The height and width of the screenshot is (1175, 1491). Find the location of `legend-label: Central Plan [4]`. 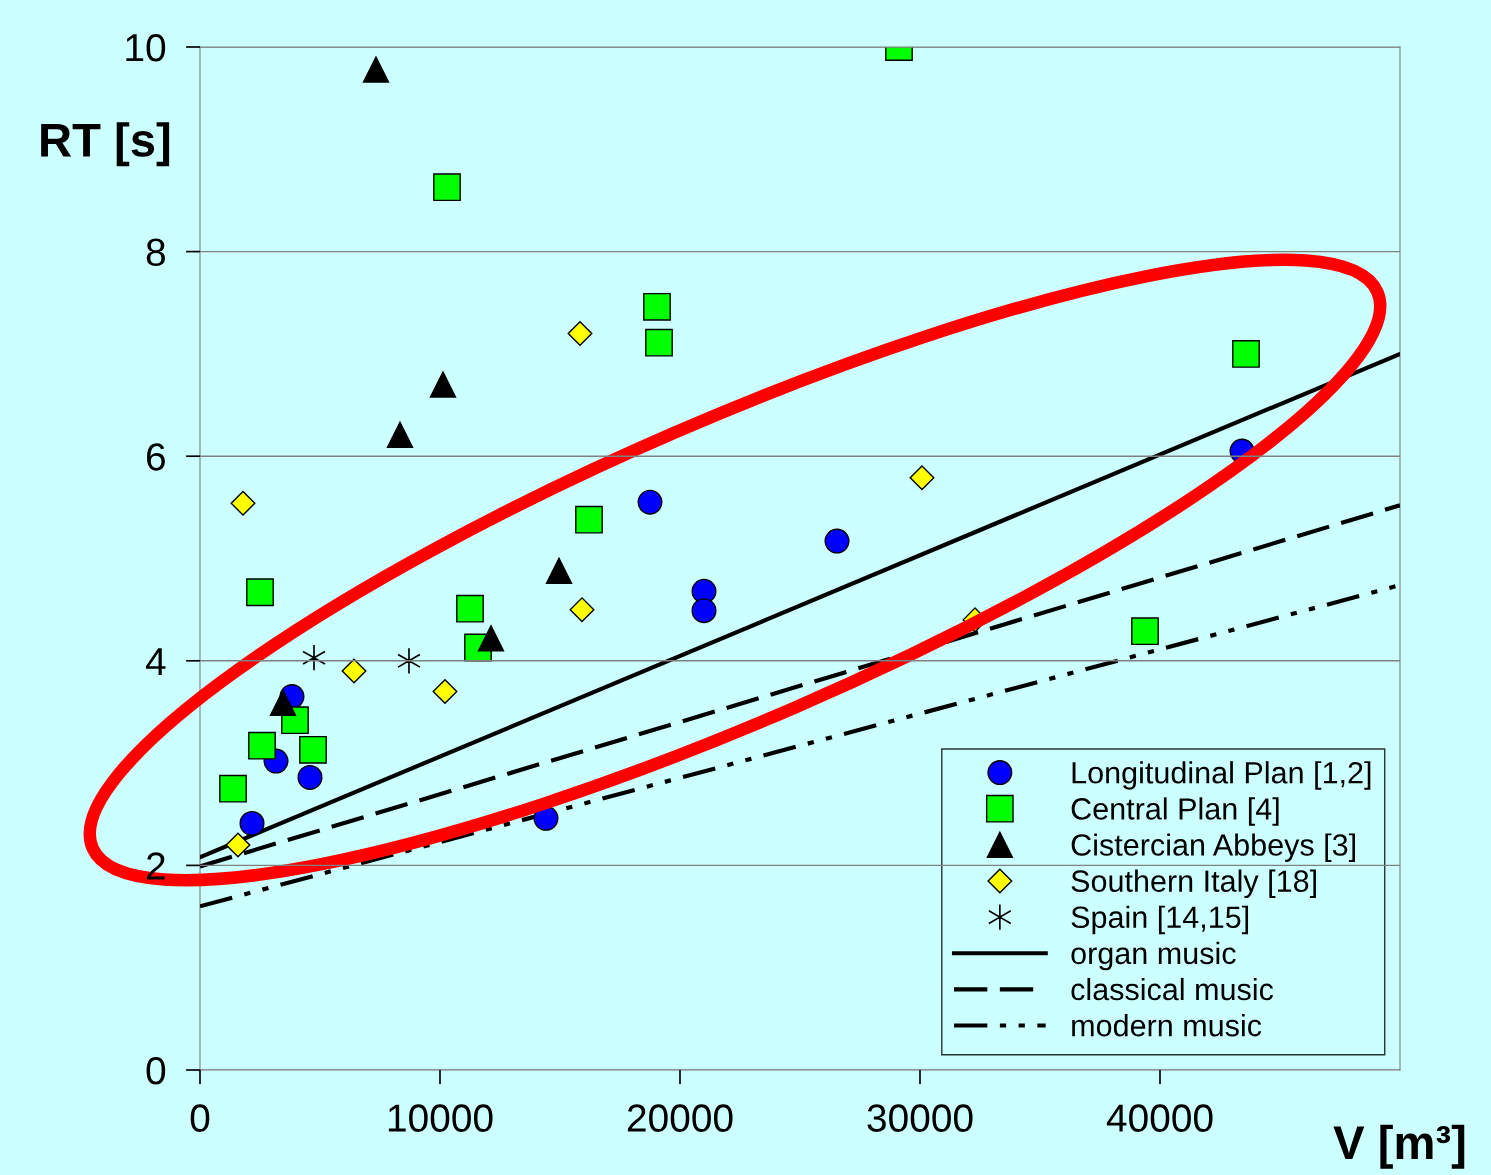

legend-label: Central Plan [4] is located at coordinates (1175, 811).